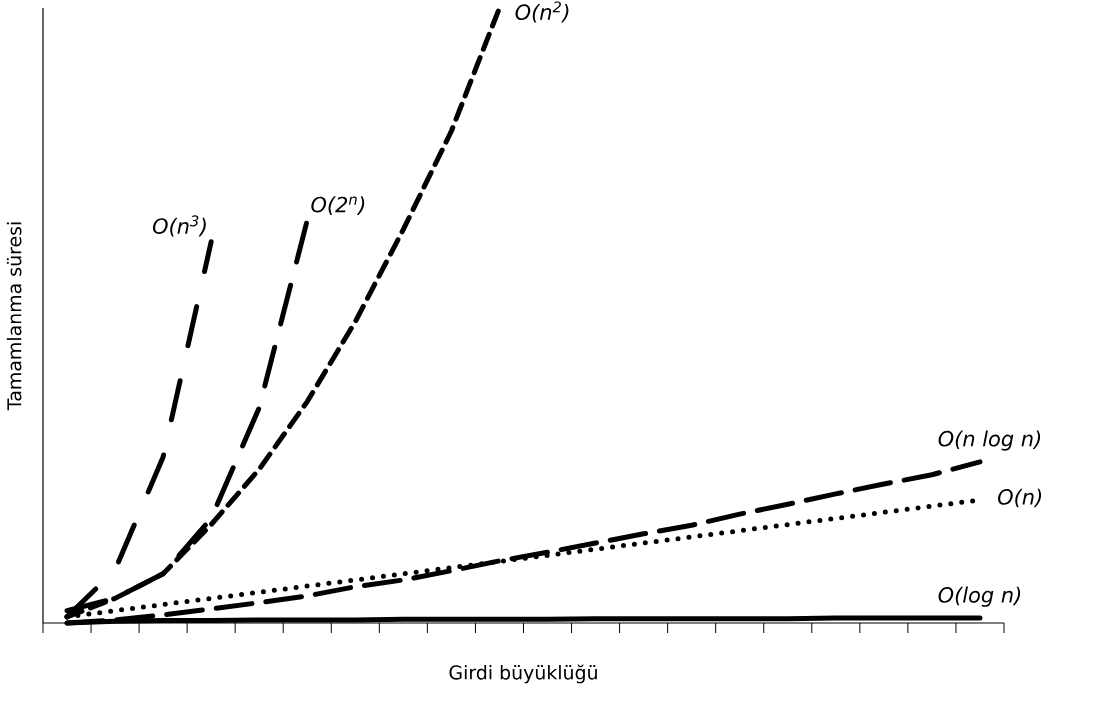 The width and height of the screenshot is (1111, 704). Describe the element at coordinates (179, 226) in the screenshot. I see `series-label: O(n$^{3}$)` at that location.